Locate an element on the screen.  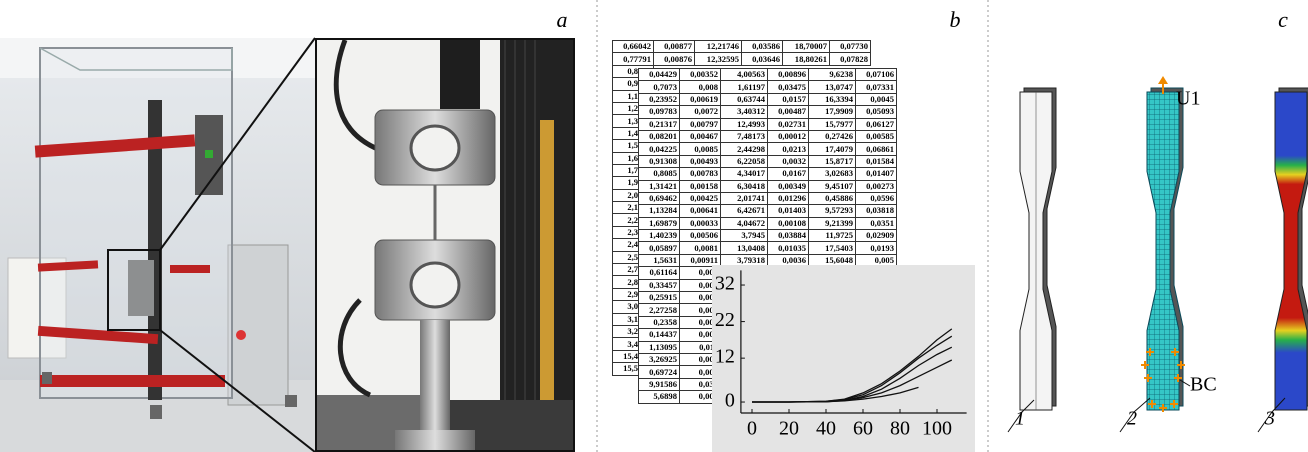
table-cell: 0,02909 is located at coordinates (876, 236).